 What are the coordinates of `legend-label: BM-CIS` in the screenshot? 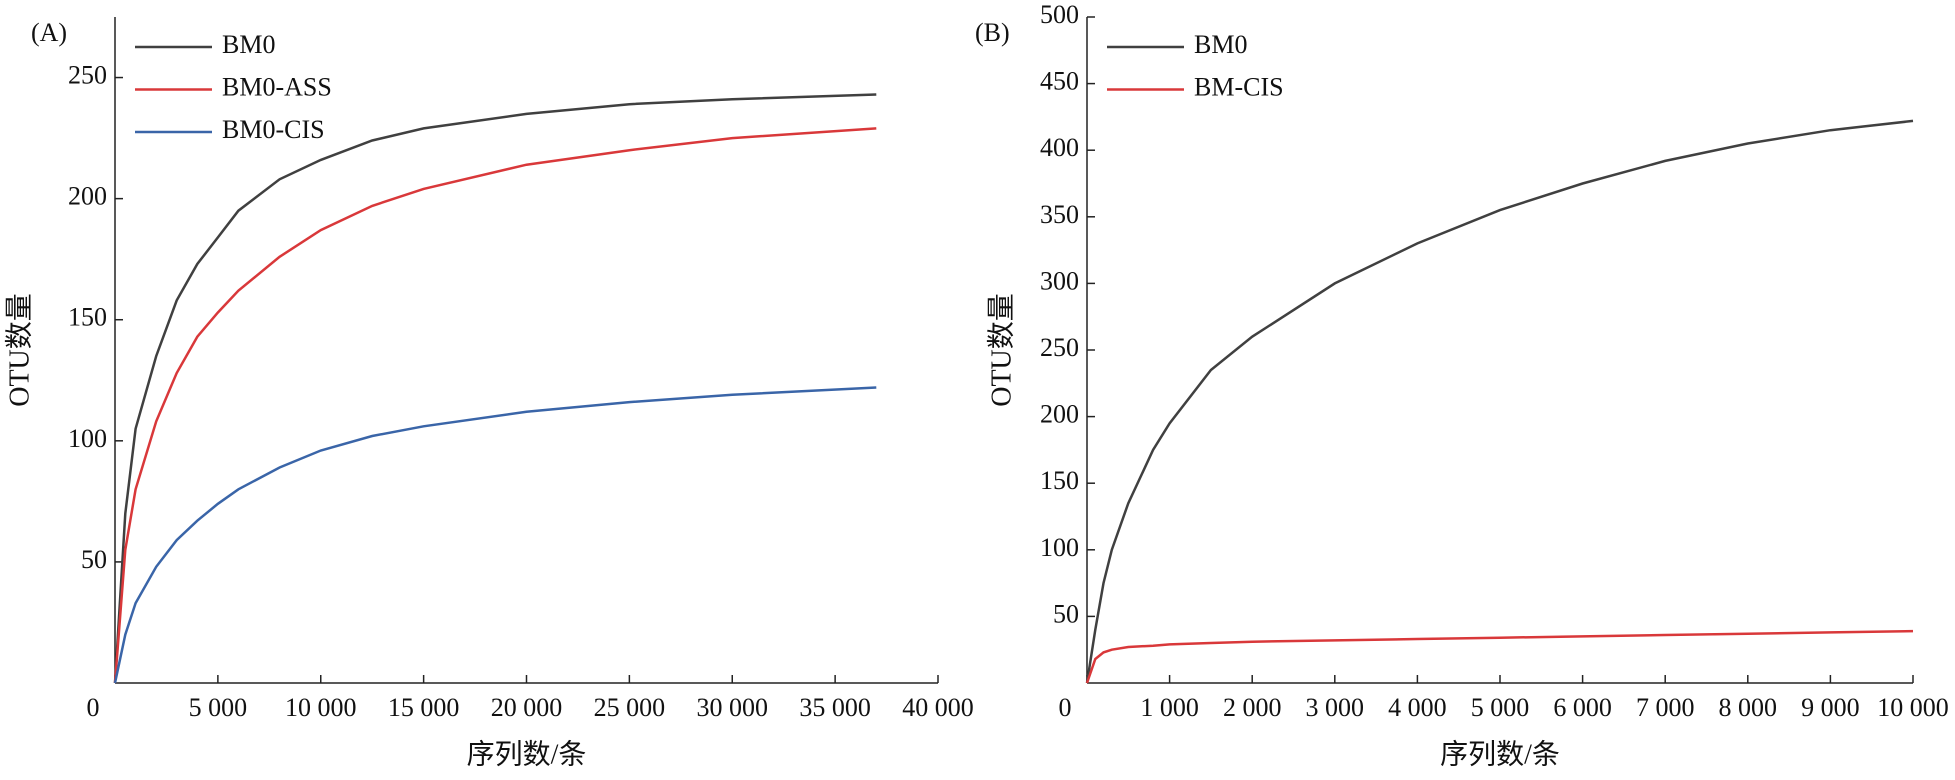 It's located at (1239, 86).